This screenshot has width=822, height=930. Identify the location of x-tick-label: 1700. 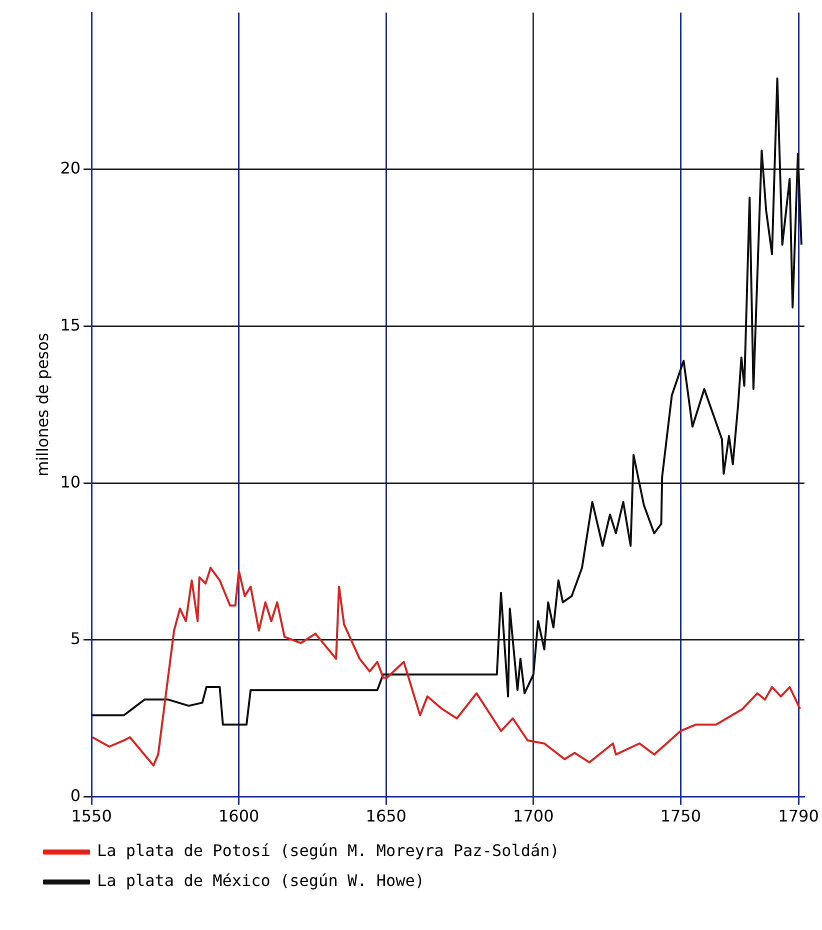
(533, 816).